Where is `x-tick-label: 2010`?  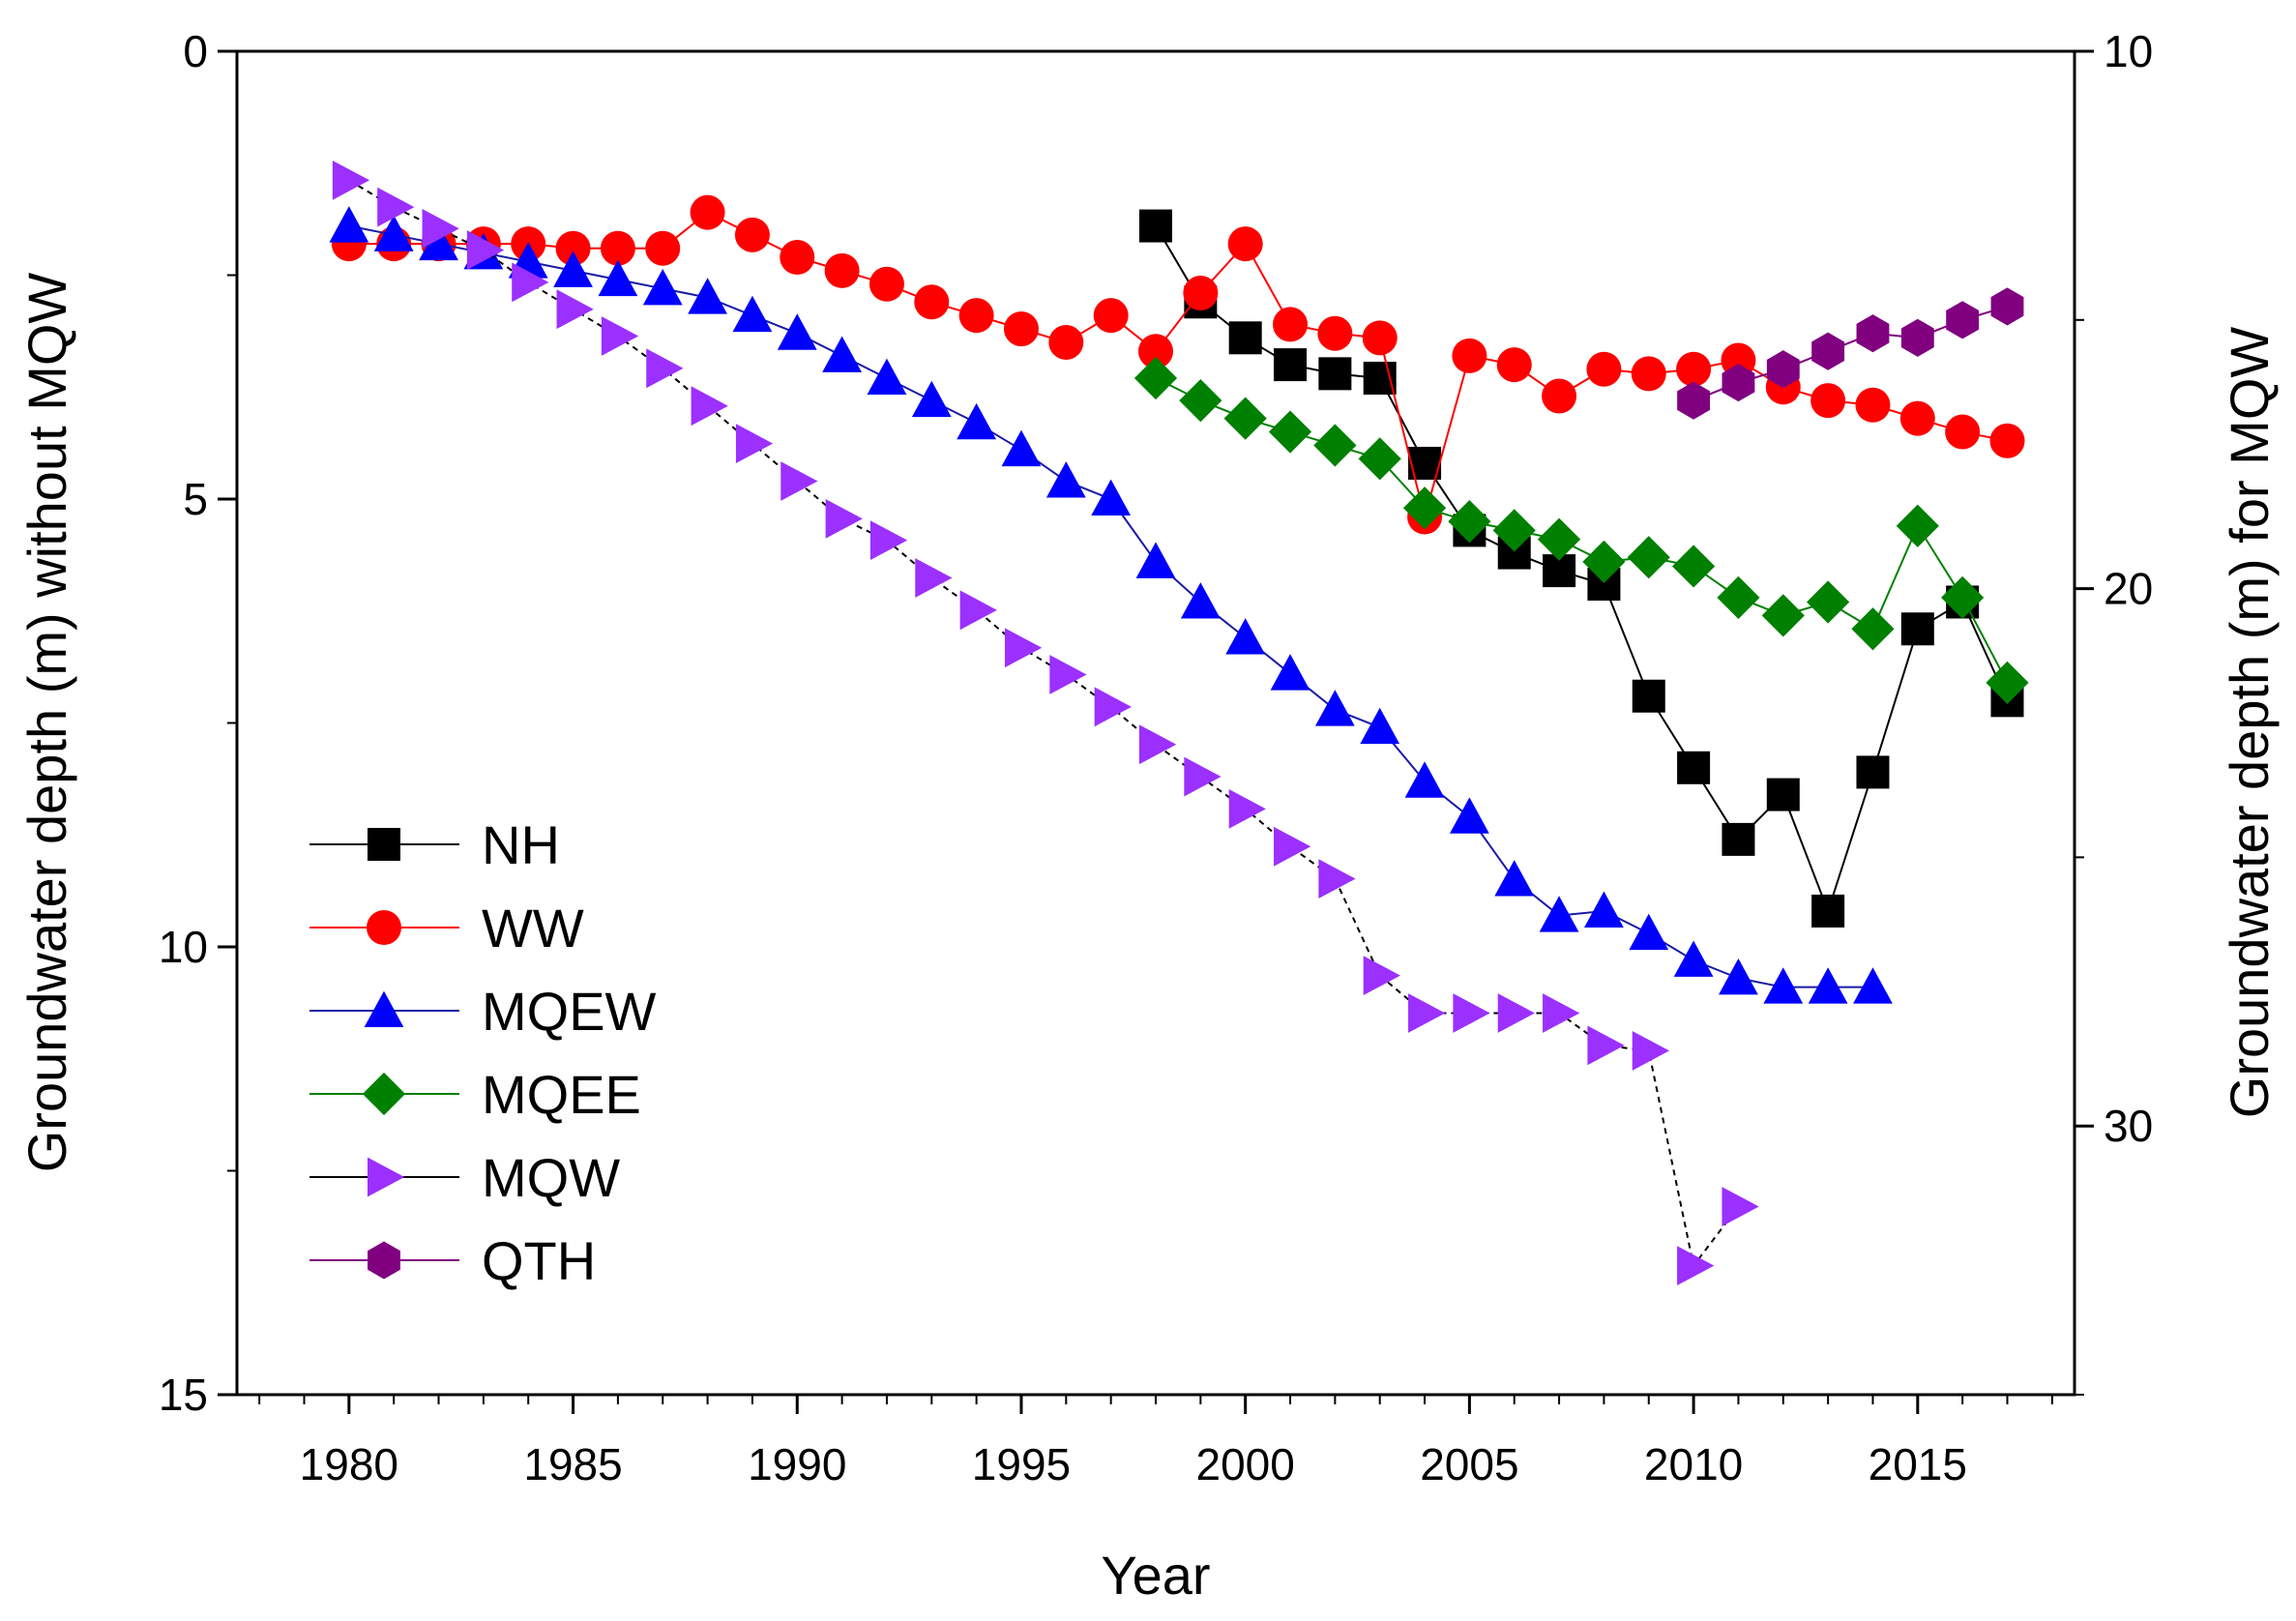 x-tick-label: 2010 is located at coordinates (1693, 1464).